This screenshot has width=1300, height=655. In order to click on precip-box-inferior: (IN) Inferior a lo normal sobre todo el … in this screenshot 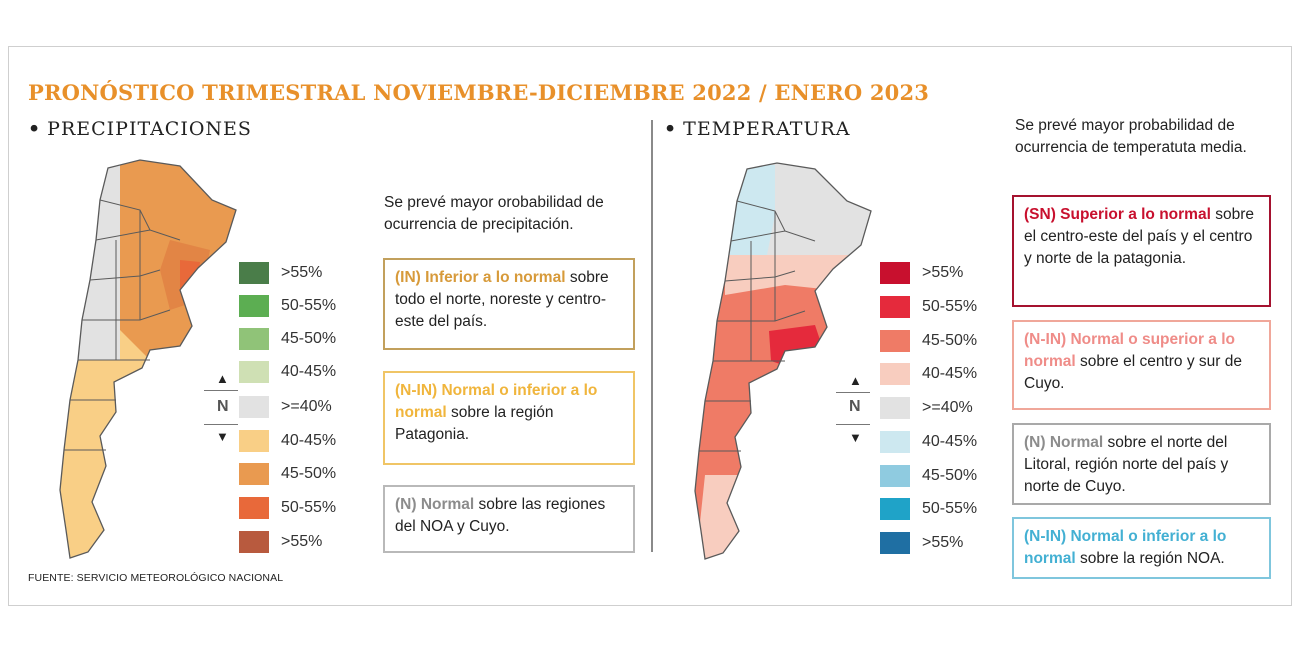, I will do `click(509, 304)`.